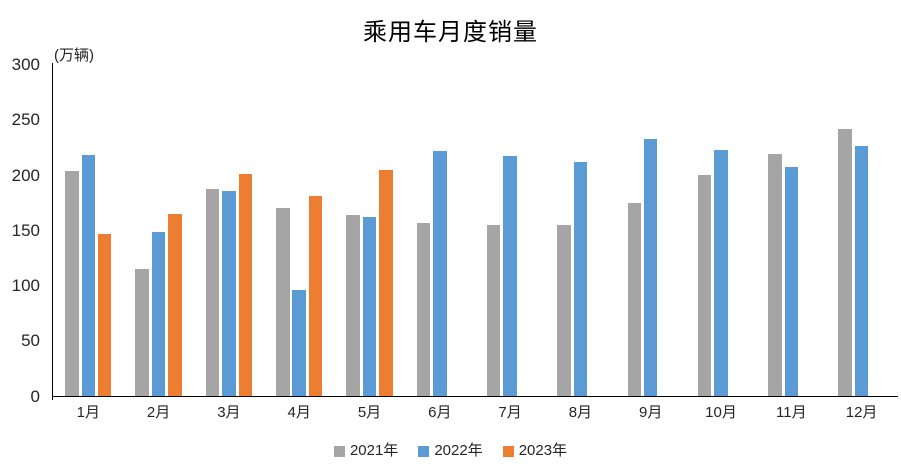 Image resolution: width=901 pixels, height=468 pixels. What do you see at coordinates (35, 396) in the screenshot?
I see `y-tick-label: 0` at bounding box center [35, 396].